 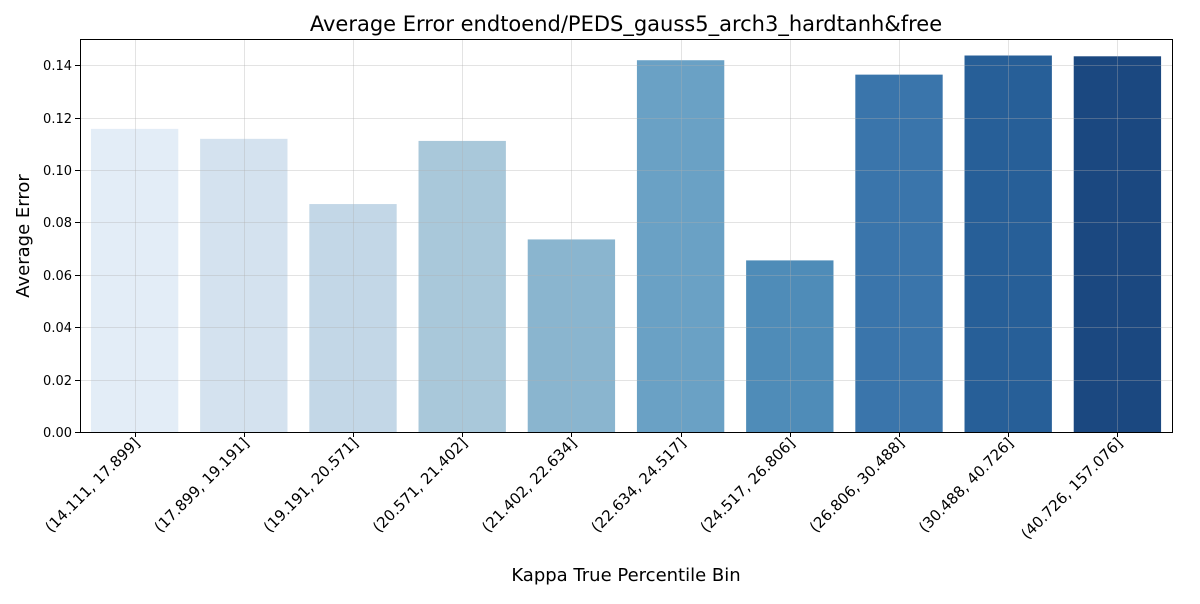 I want to click on y-axis: 0.00 0.02 0.04 0.06 0.08 0.10 0.12 0.14, so click(x=61, y=250).